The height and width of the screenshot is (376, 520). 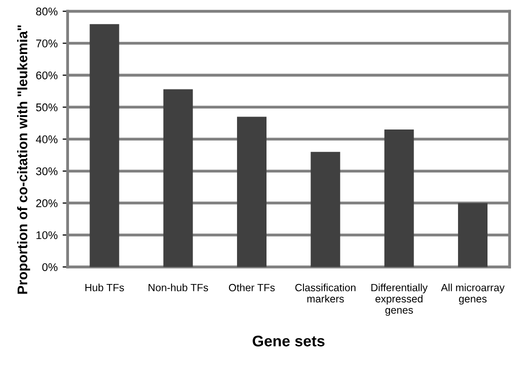 What do you see at coordinates (47, 171) in the screenshot?
I see `y-tick-label: 30%` at bounding box center [47, 171].